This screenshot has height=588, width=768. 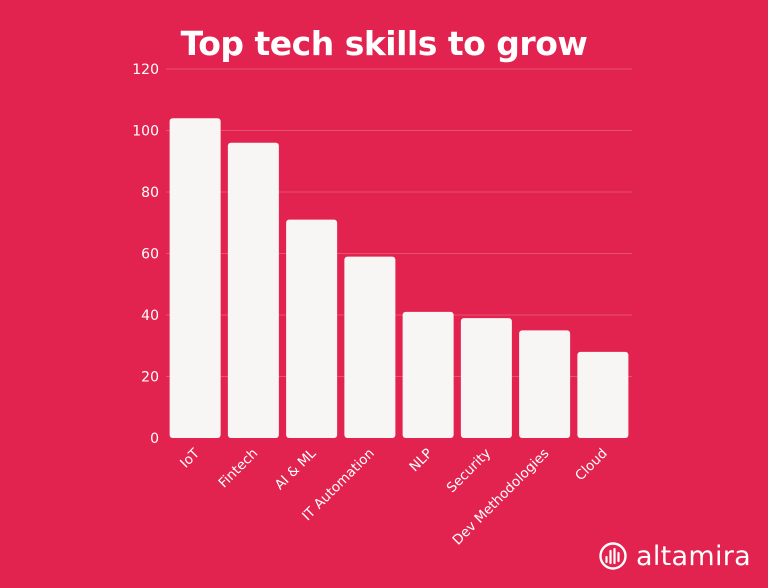 What do you see at coordinates (591, 465) in the screenshot?
I see `x-tick-label: Cloud` at bounding box center [591, 465].